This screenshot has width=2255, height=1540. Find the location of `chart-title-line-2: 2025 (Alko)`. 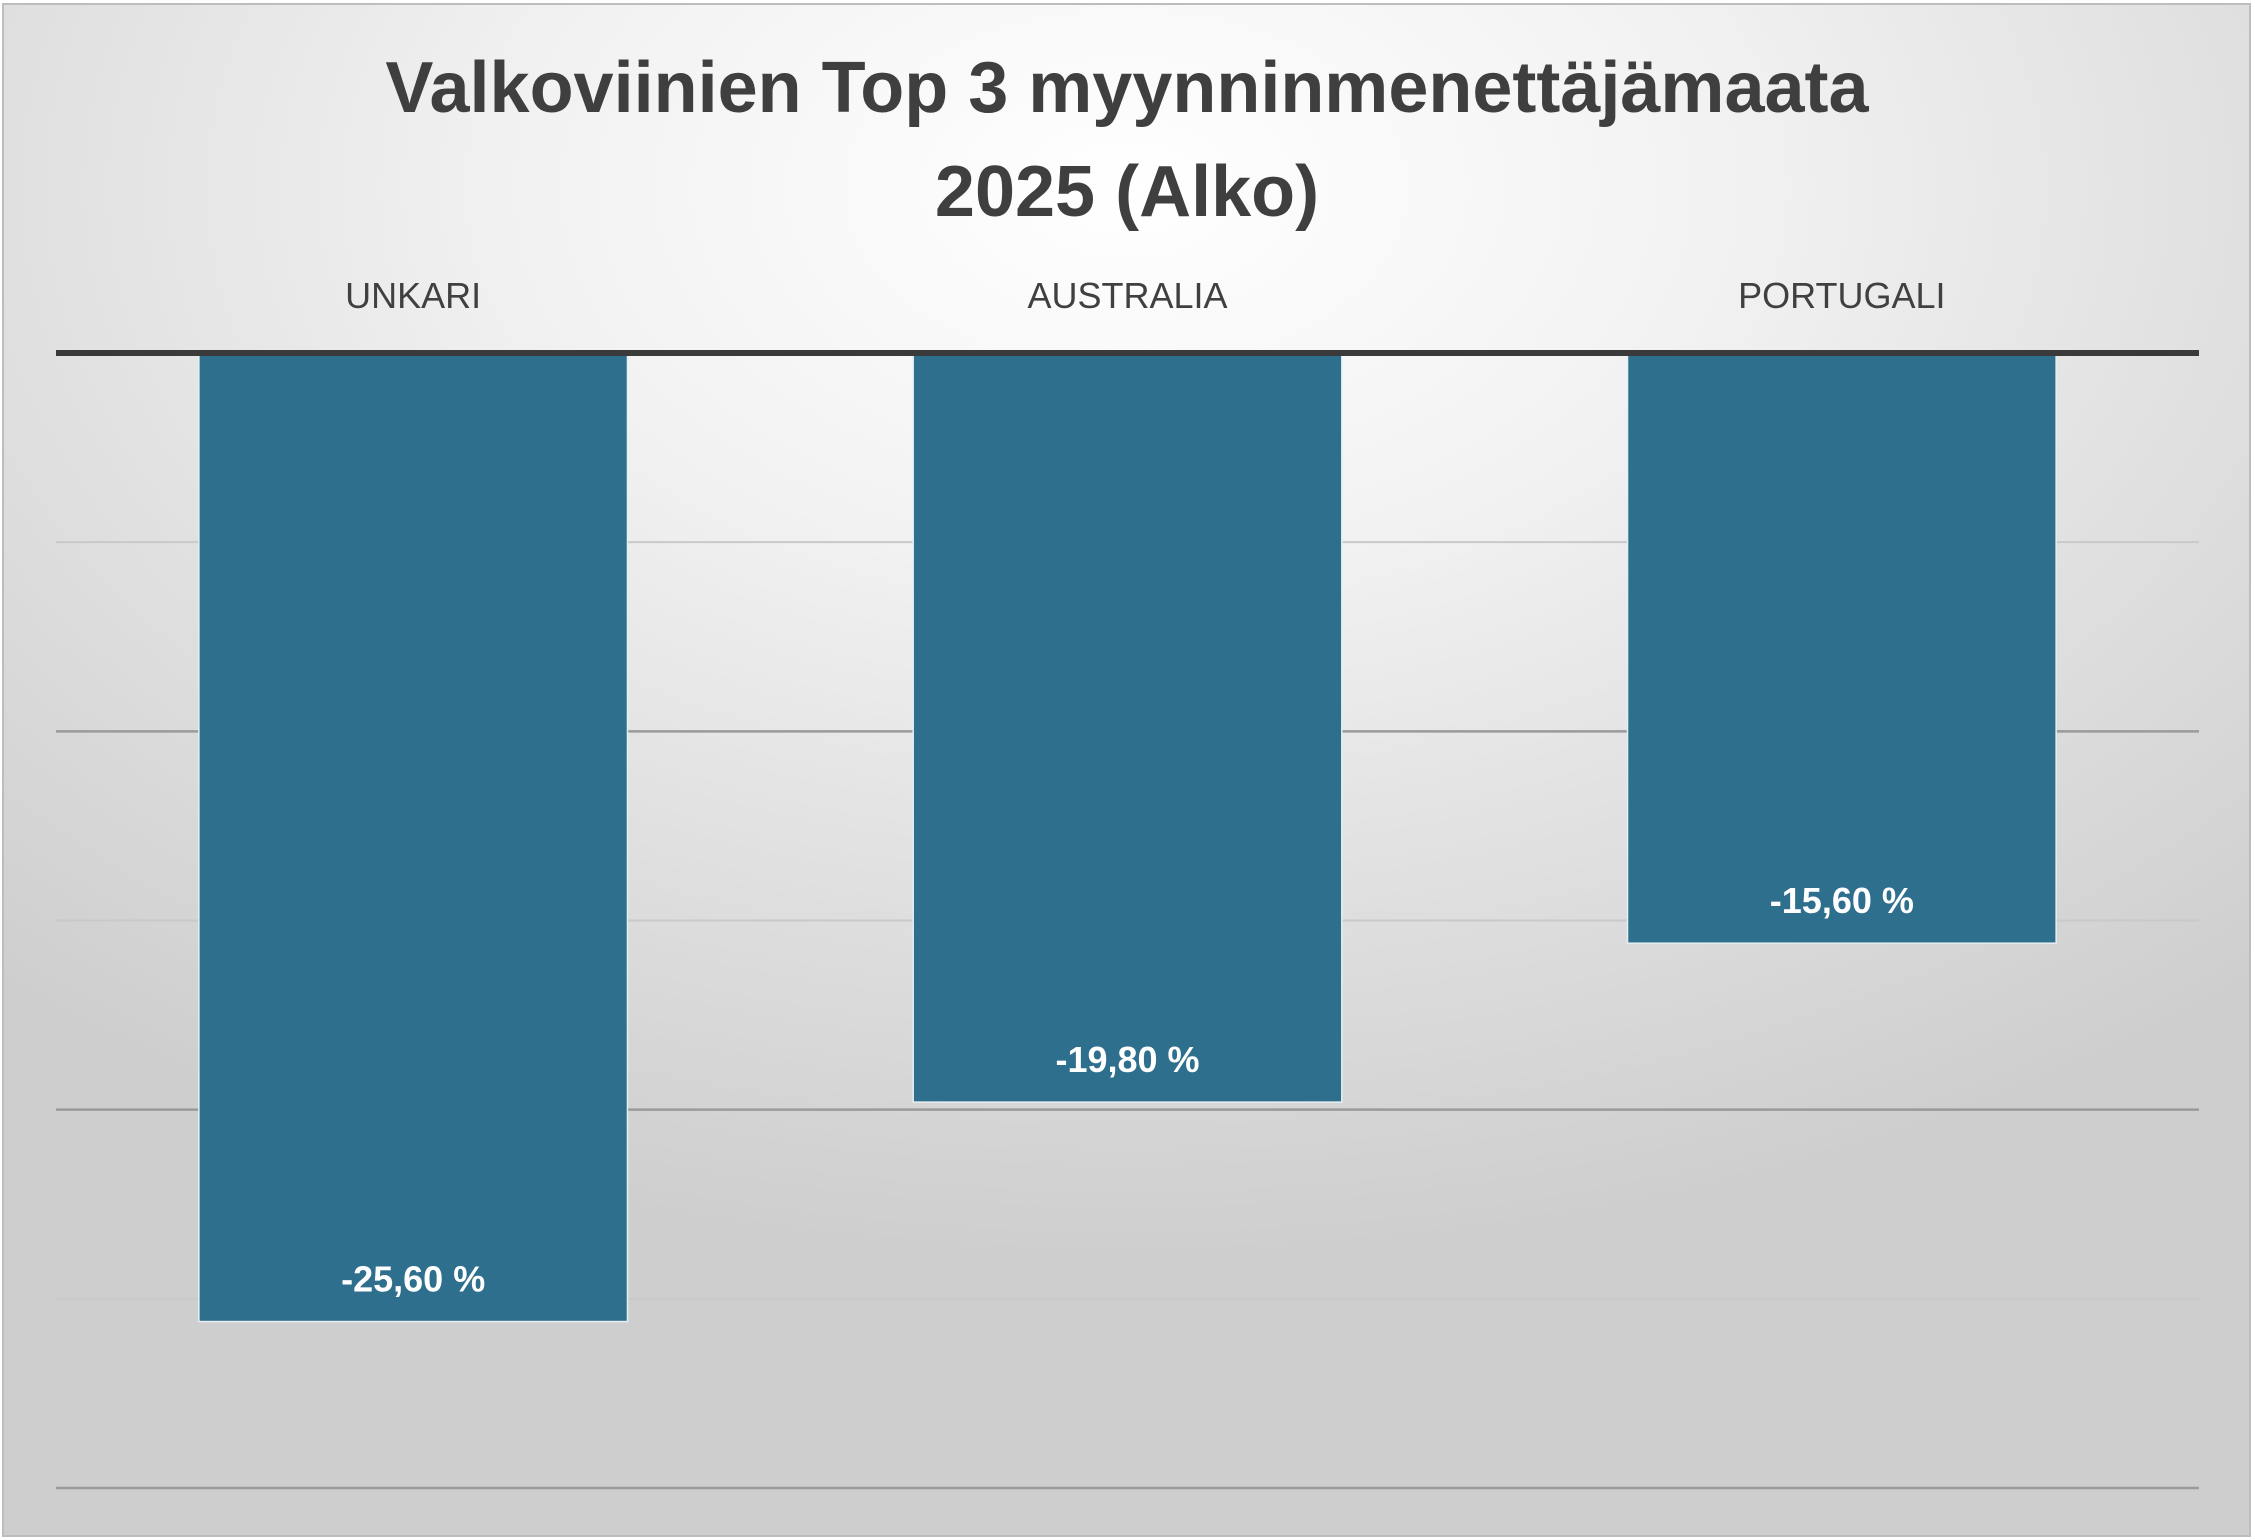

chart-title-line-2: 2025 (Alko) is located at coordinates (1127, 192).